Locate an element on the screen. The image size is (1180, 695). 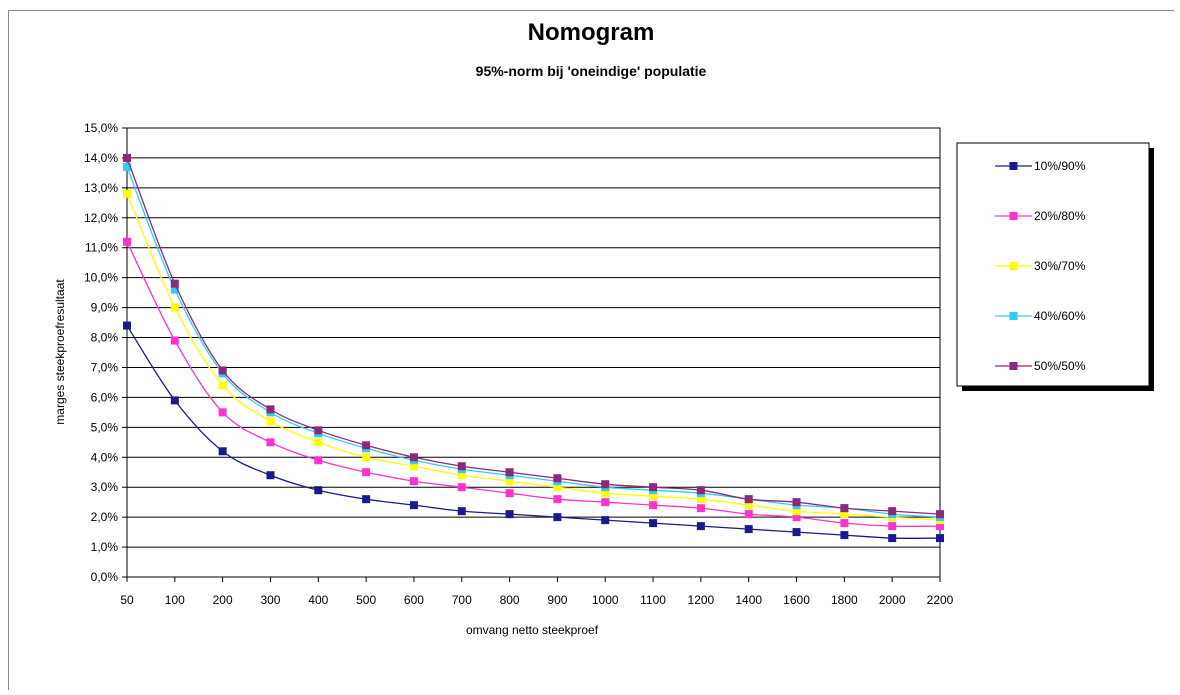
chart-subtitle: 95%-norm bij 'oneindige' populatie is located at coordinates (591, 71).